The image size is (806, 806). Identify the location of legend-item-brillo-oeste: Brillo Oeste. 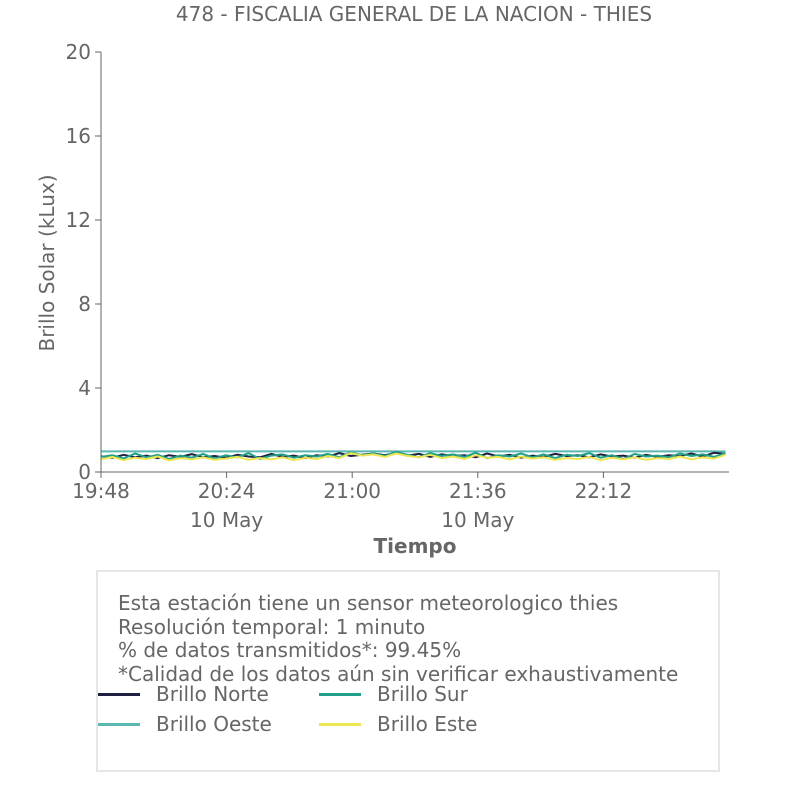
(185, 724).